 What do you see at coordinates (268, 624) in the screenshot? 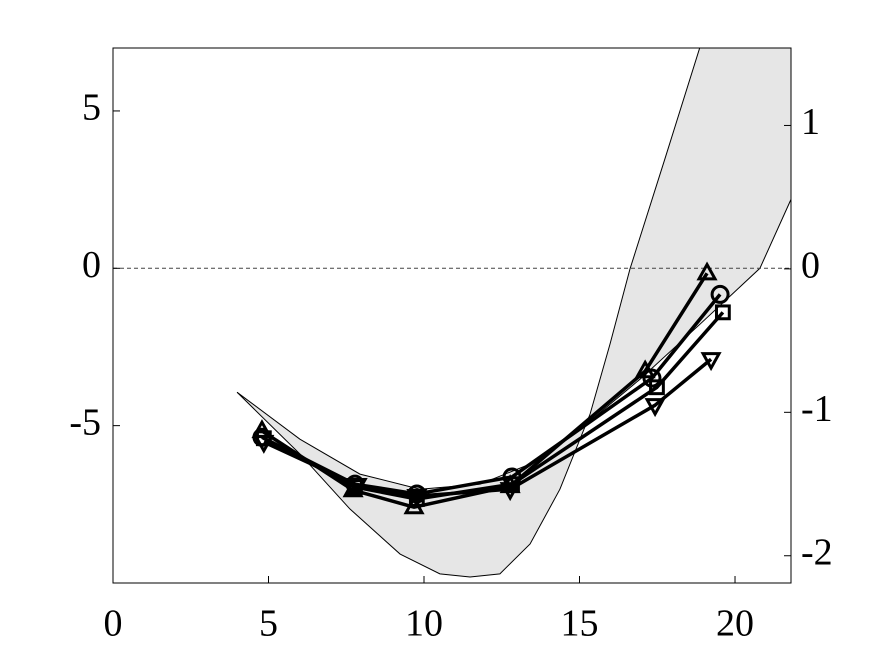
I see `x-tick-label: 5` at bounding box center [268, 624].